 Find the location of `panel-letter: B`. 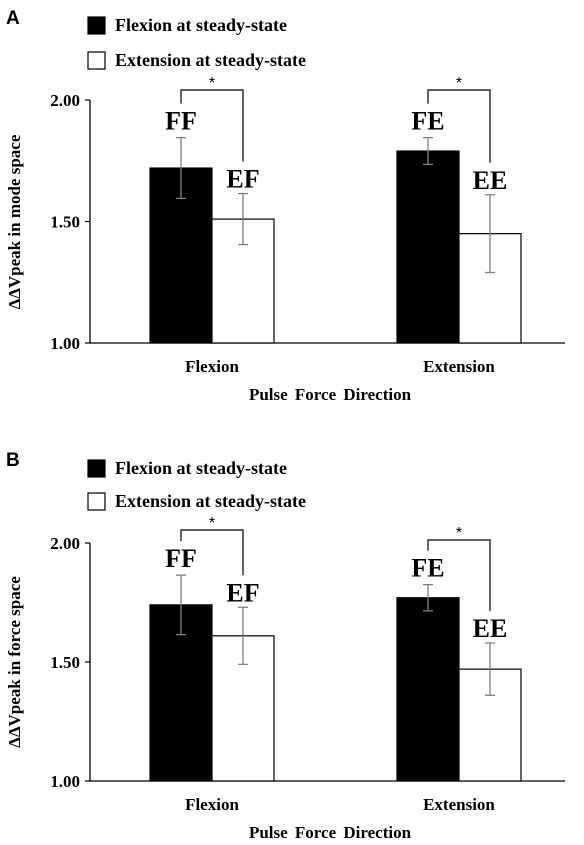

panel-letter: B is located at coordinates (13, 460).